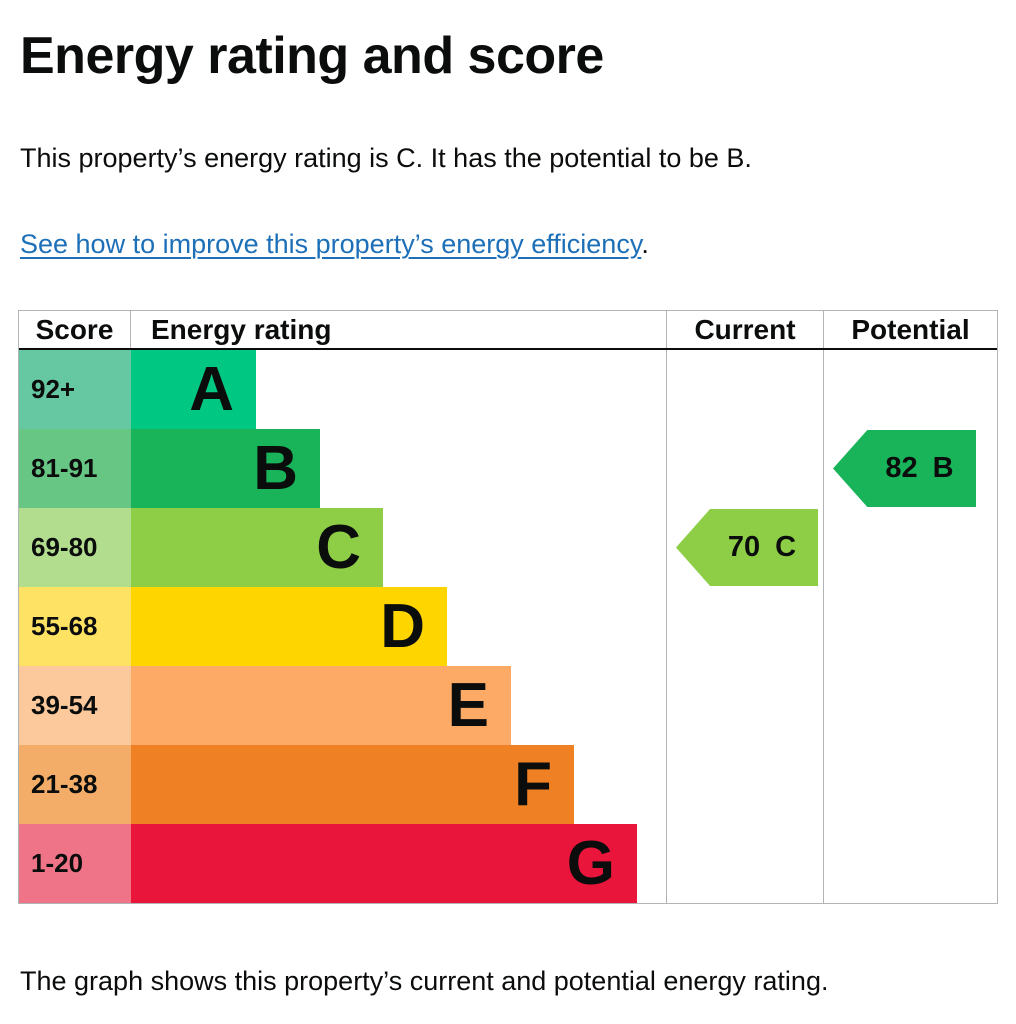  Describe the element at coordinates (275, 468) in the screenshot. I see `rating-band-letter-b: B` at that location.